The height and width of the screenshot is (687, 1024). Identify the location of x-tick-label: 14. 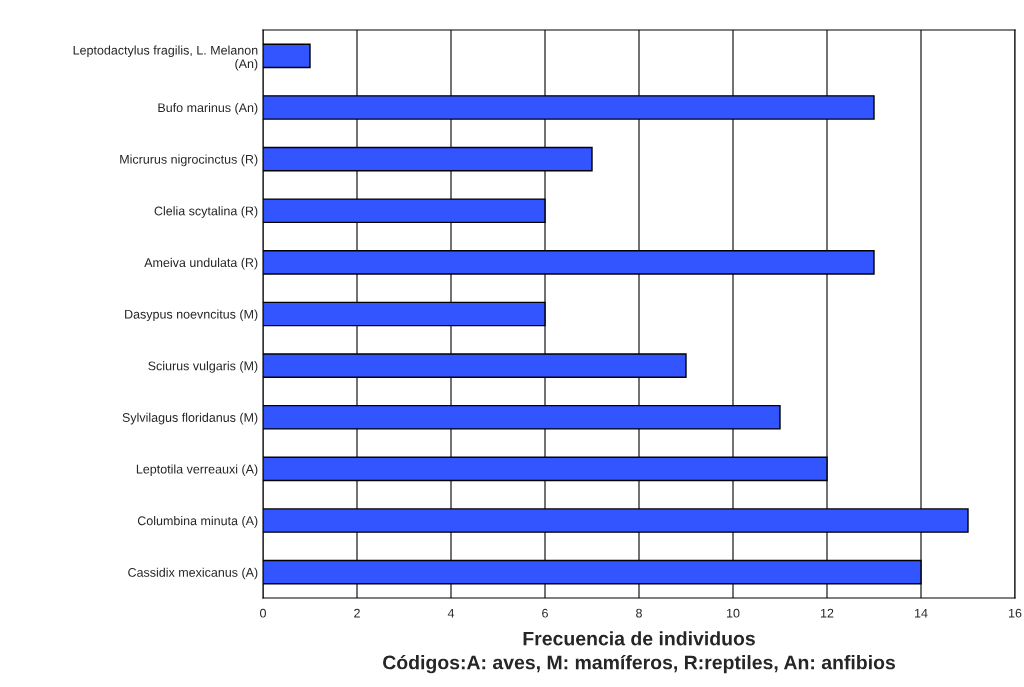
(921, 613).